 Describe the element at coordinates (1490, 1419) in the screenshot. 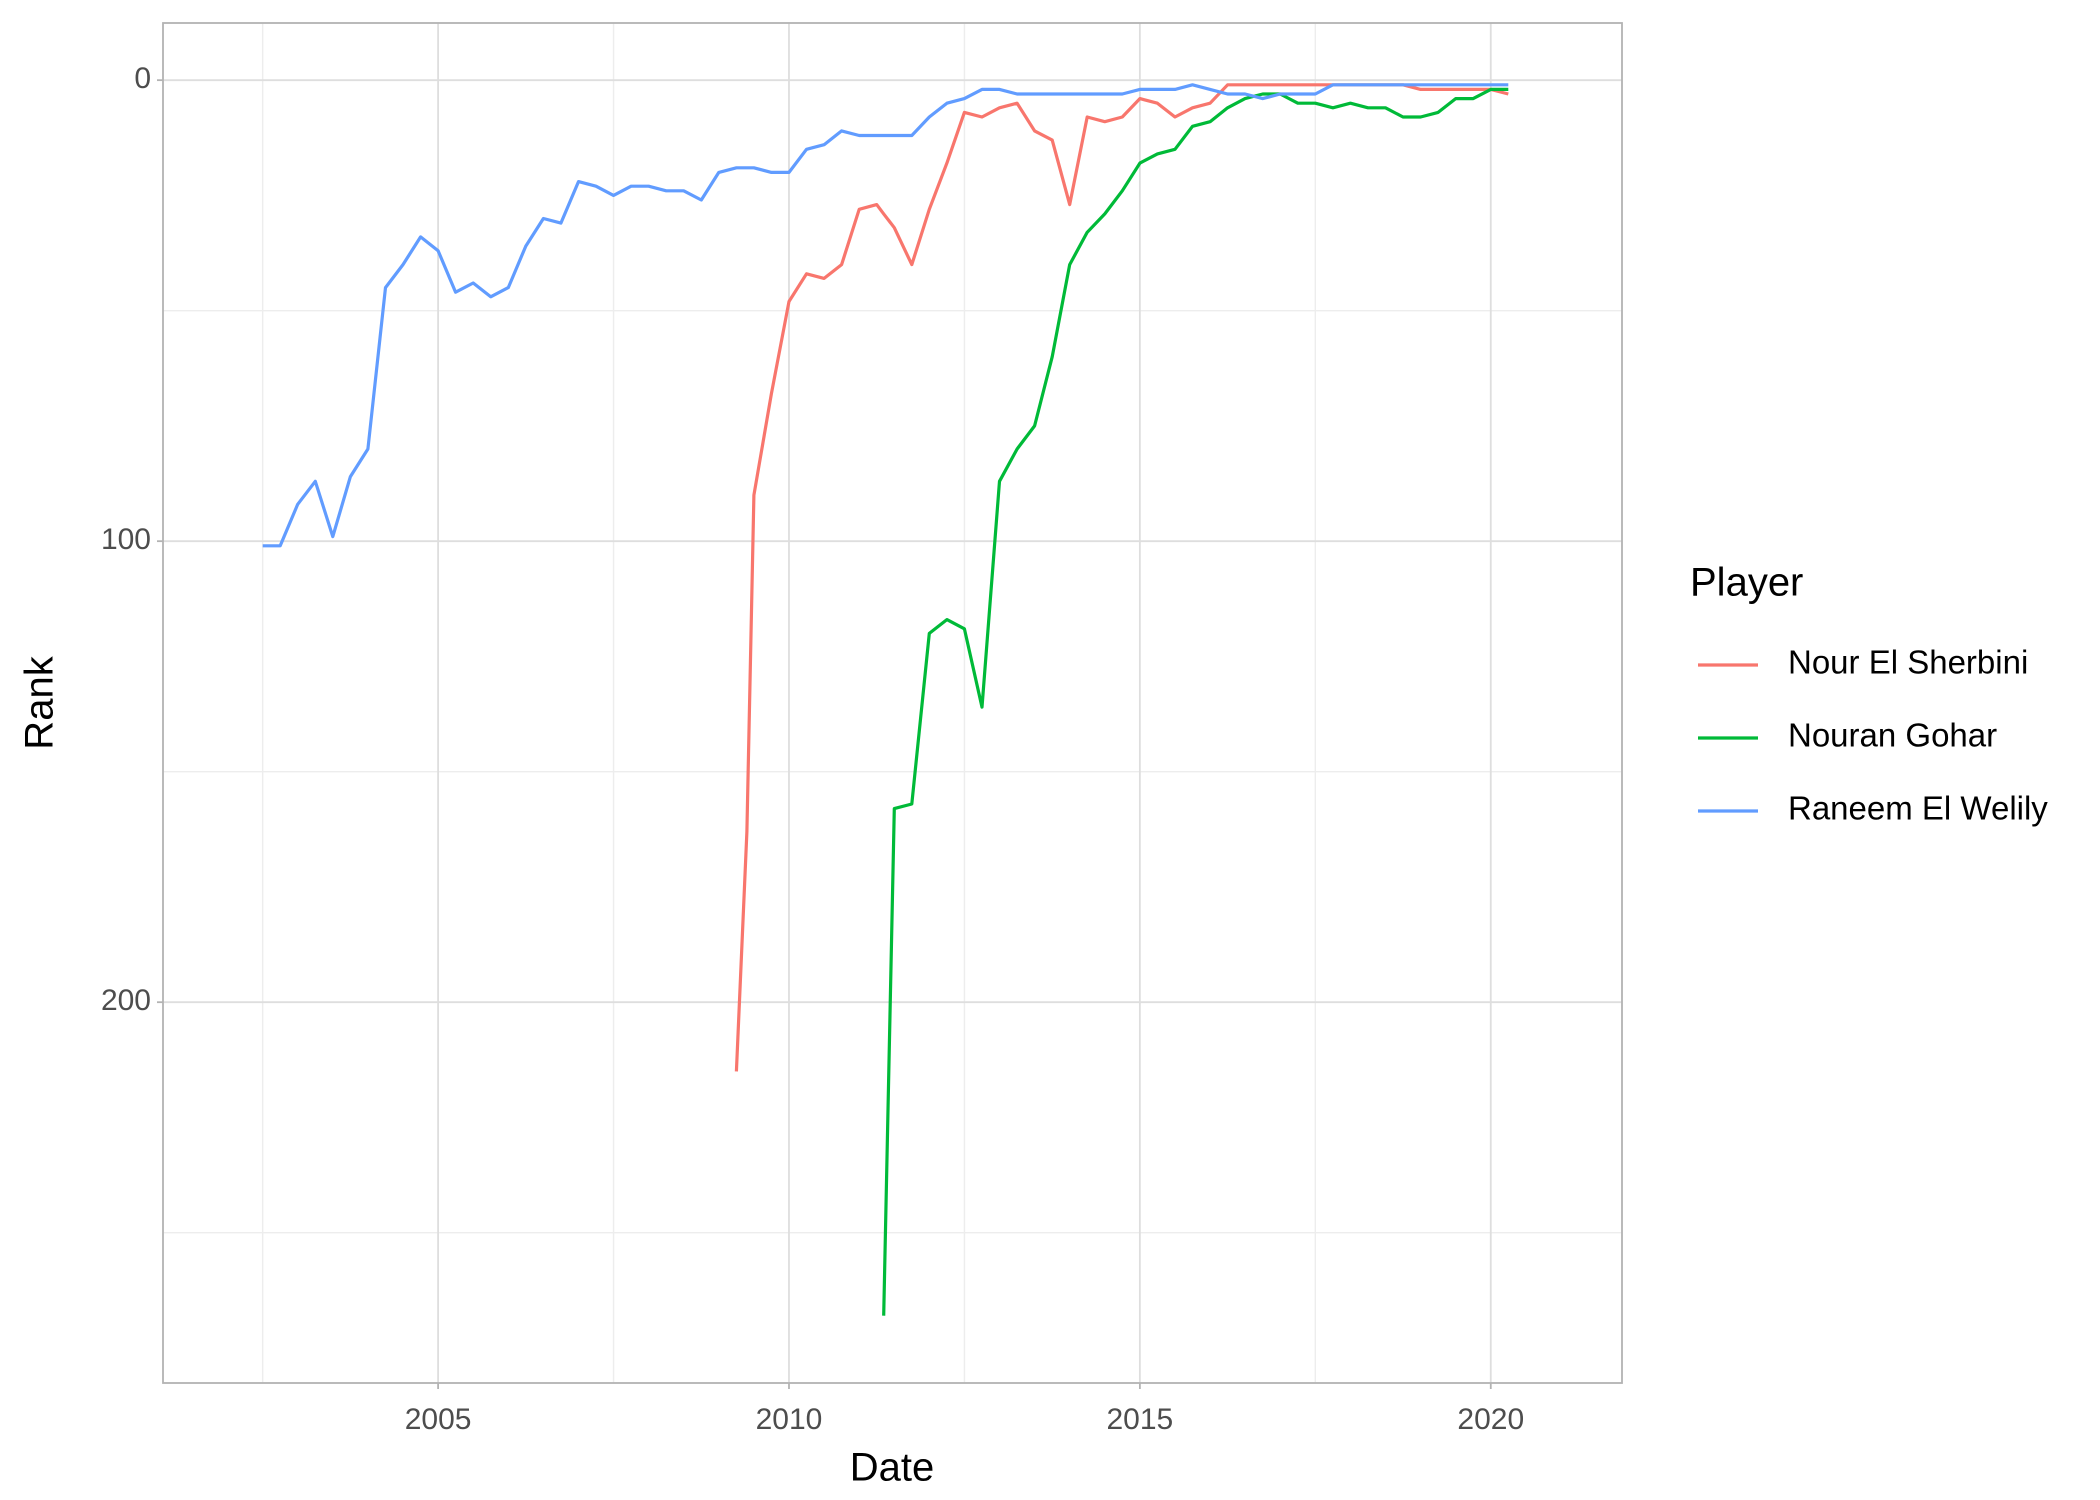

I see `x-tick-label: 2020` at that location.